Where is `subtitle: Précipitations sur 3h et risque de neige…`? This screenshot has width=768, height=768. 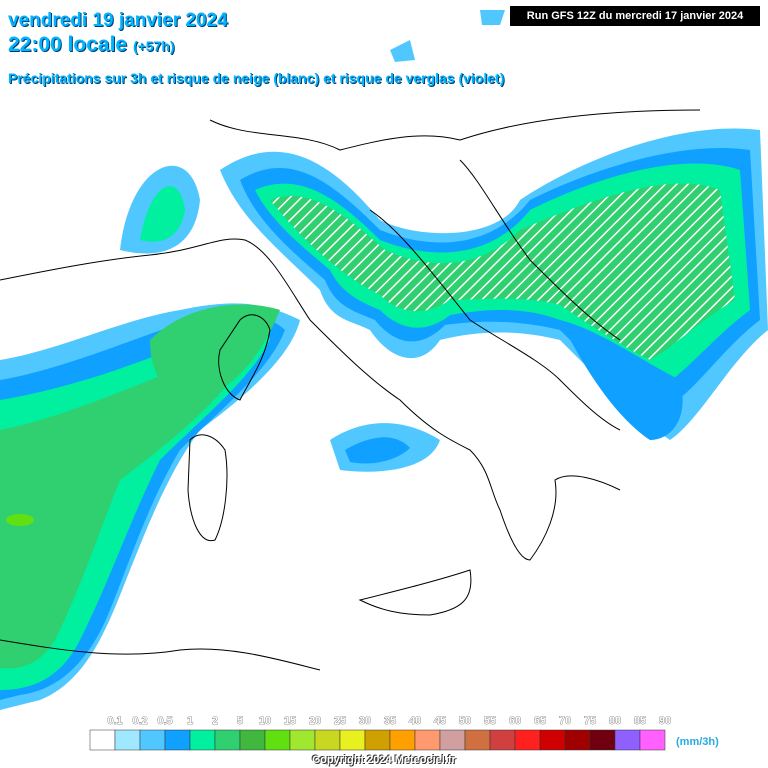 subtitle: Précipitations sur 3h et risque de neige… is located at coordinates (256, 78).